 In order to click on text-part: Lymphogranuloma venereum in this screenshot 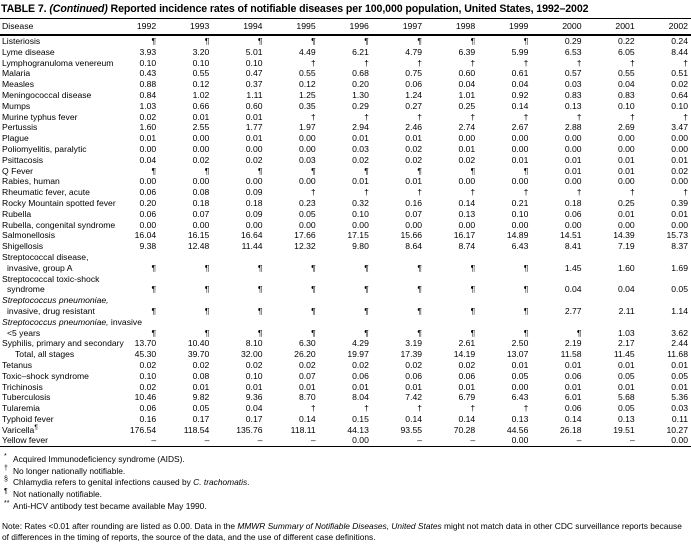, I will do `click(58, 62)`.